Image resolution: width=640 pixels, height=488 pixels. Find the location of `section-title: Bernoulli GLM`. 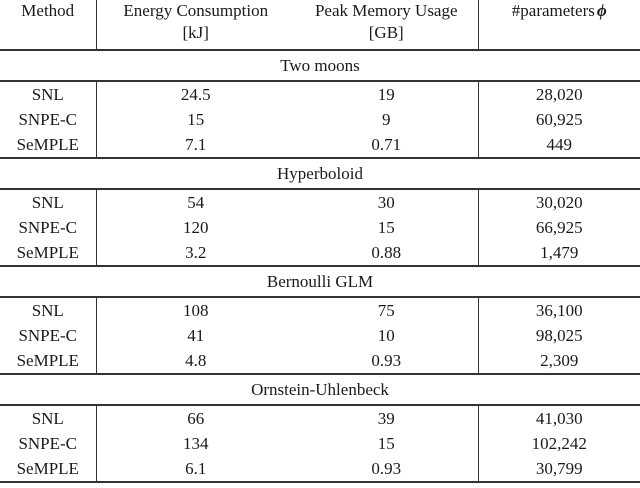

section-title: Bernoulli GLM is located at coordinates (320, 281).